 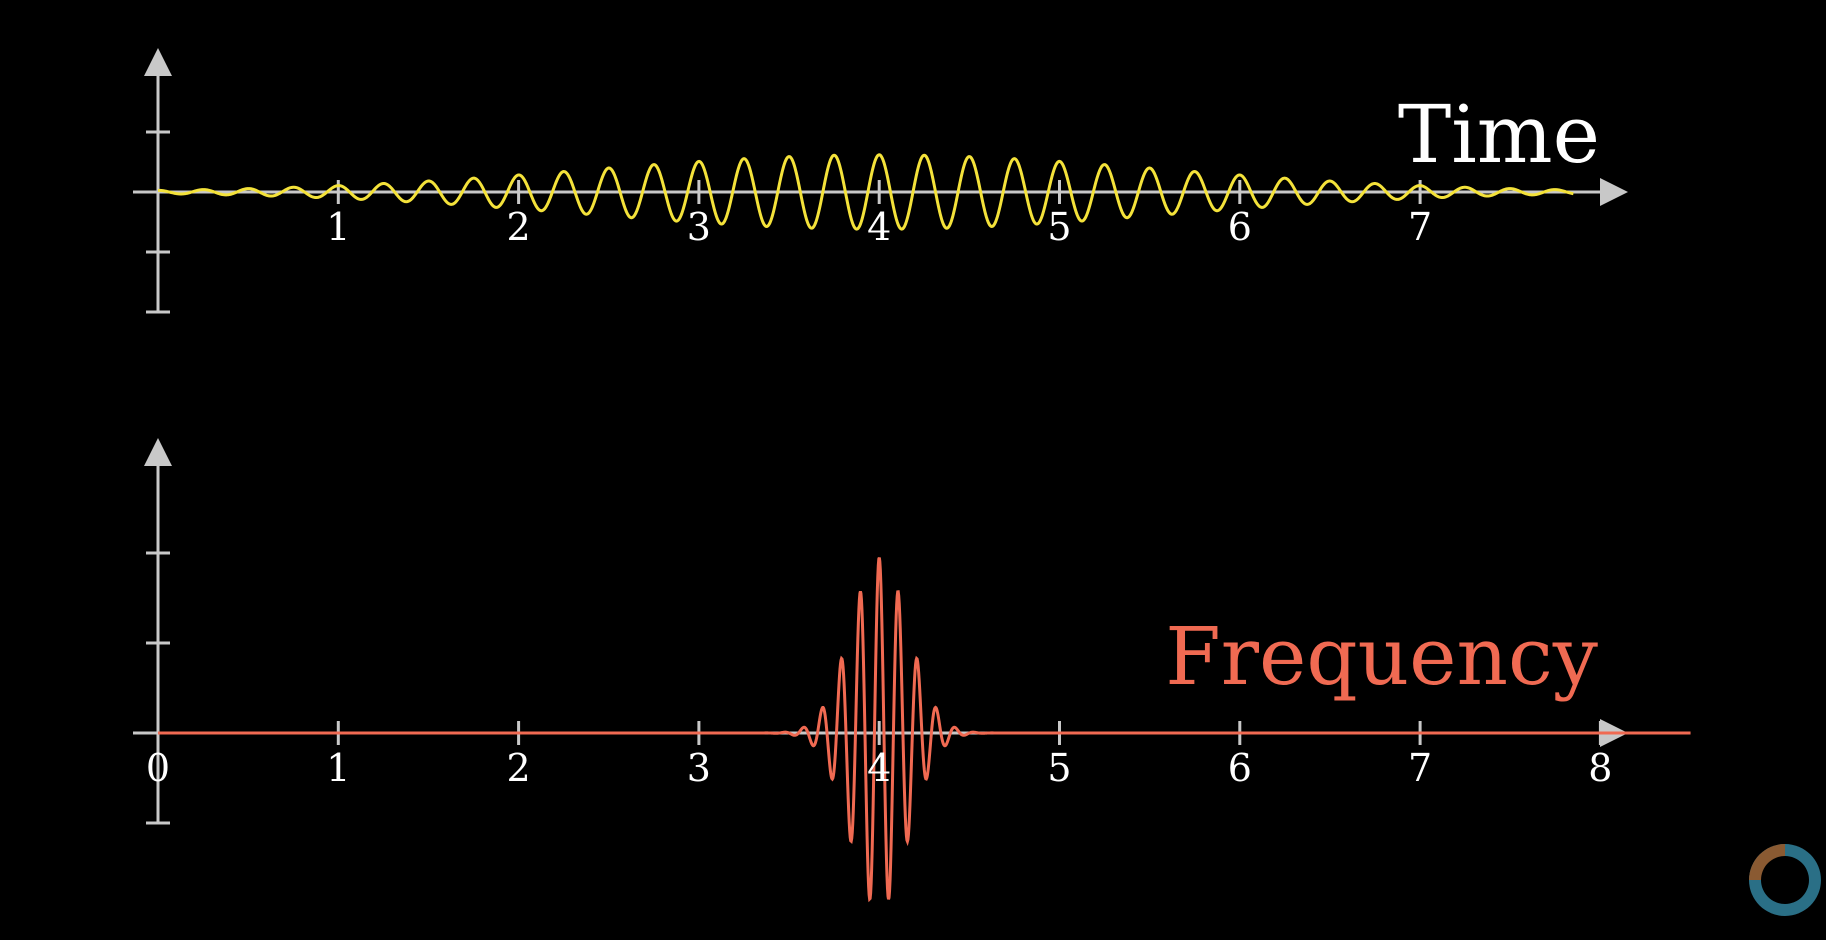 What do you see at coordinates (158, 688) in the screenshot?
I see `frequency-y-ticks` at bounding box center [158, 688].